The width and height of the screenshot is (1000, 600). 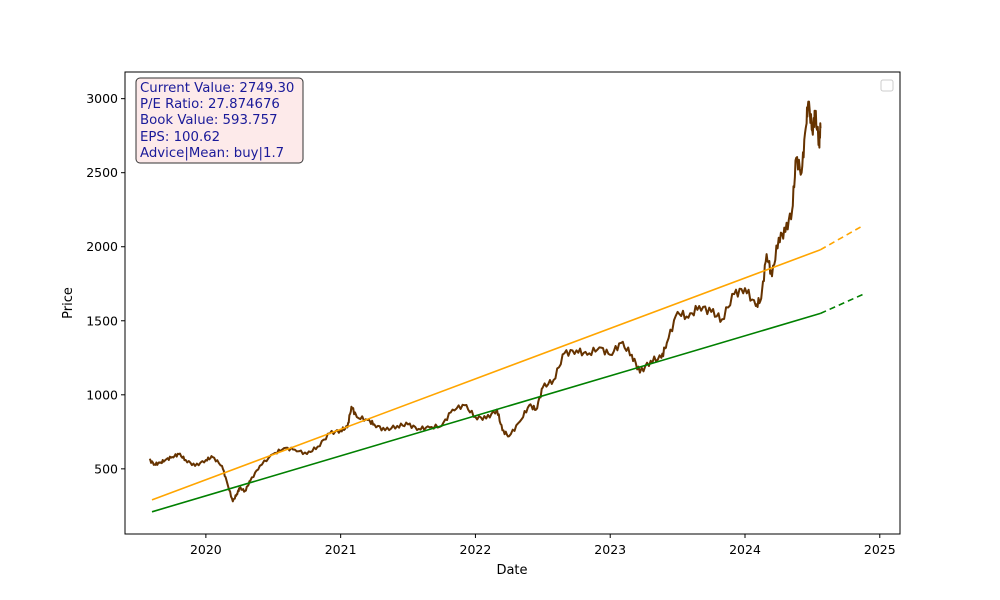 I want to click on series-upper-projection, so click(x=842, y=237).